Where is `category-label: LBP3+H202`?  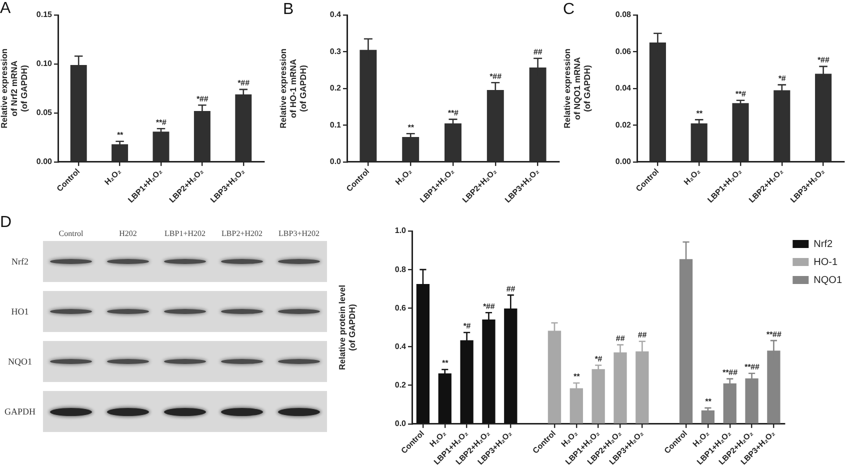 category-label: LBP3+H202 is located at coordinates (299, 233).